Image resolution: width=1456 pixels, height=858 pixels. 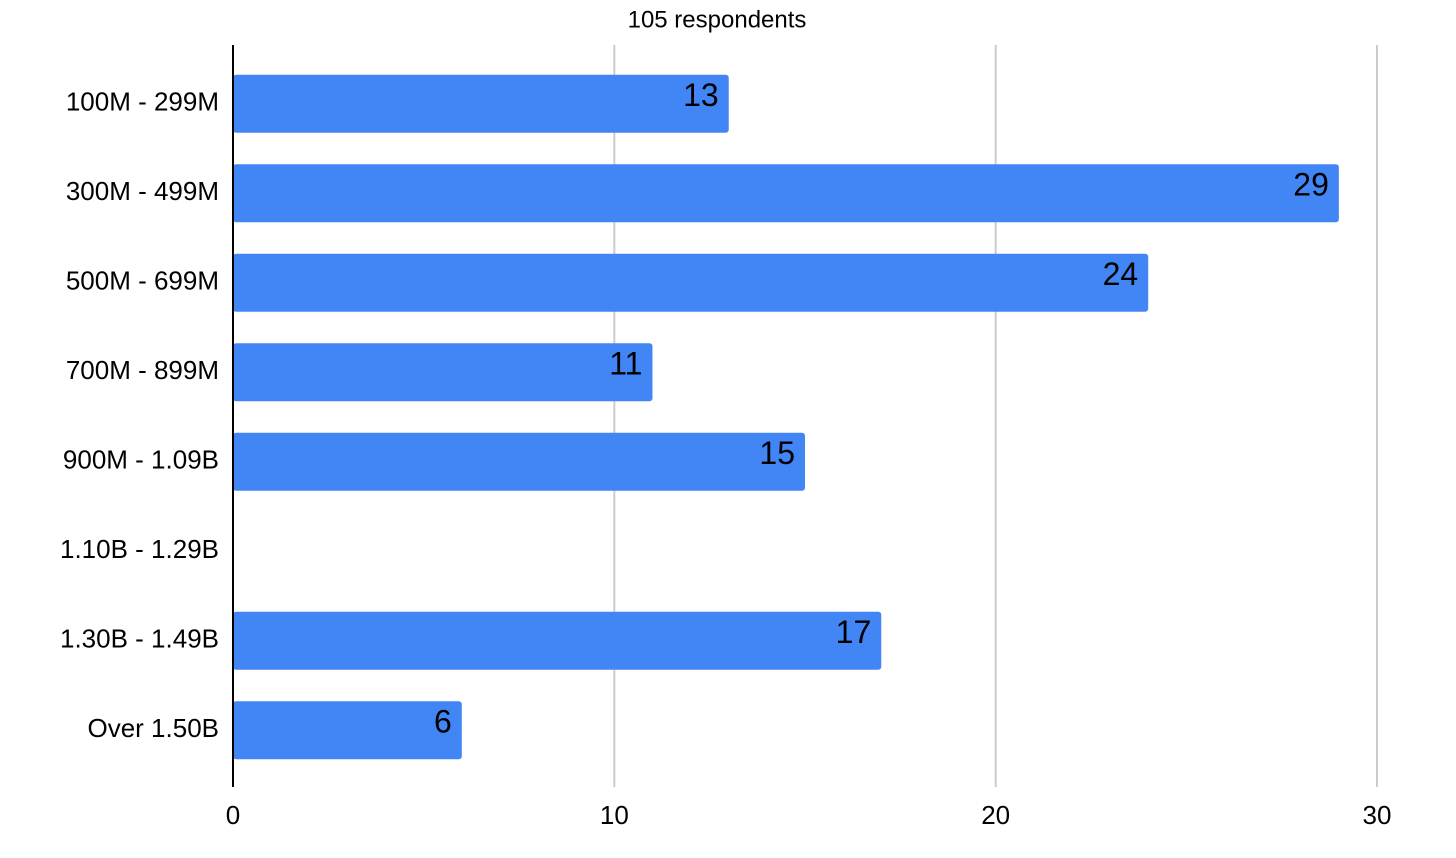 I want to click on x-tick-label: 20, so click(x=995, y=815).